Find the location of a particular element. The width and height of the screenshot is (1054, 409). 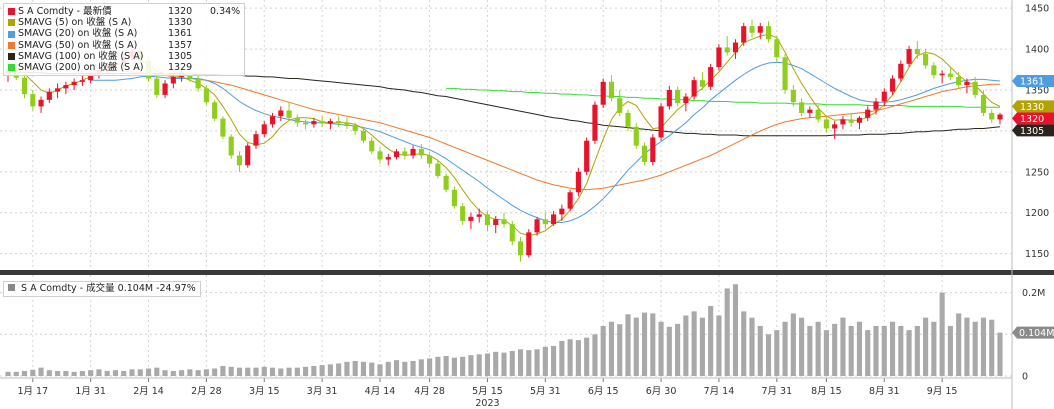

volume-tag-shape is located at coordinates (1033, 332).